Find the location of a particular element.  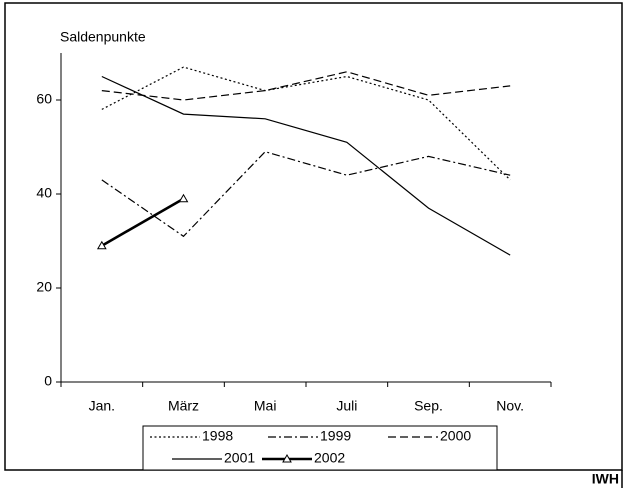

legend-label: 2002 is located at coordinates (329, 458).